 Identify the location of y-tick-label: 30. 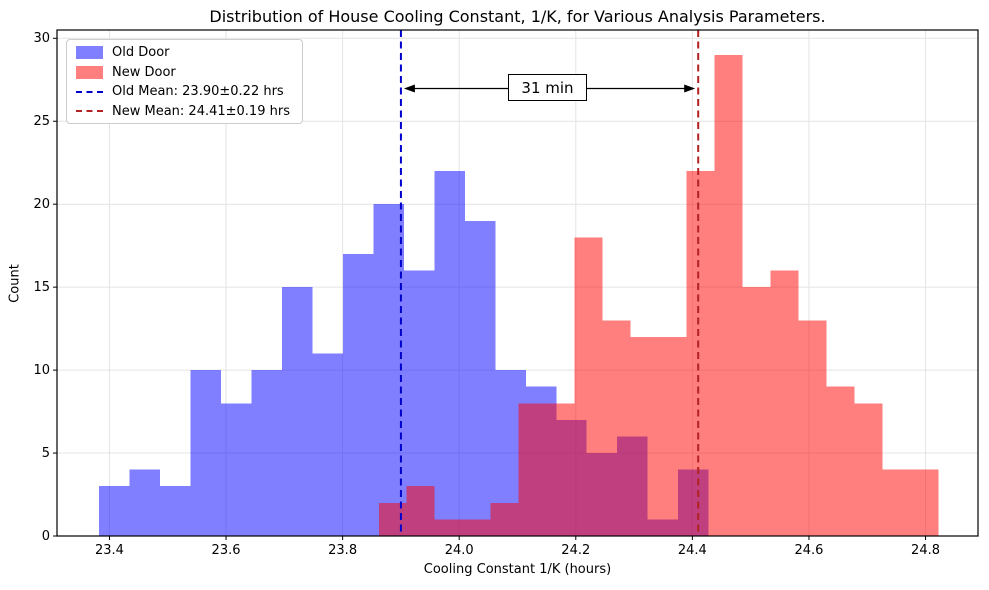
(41, 38).